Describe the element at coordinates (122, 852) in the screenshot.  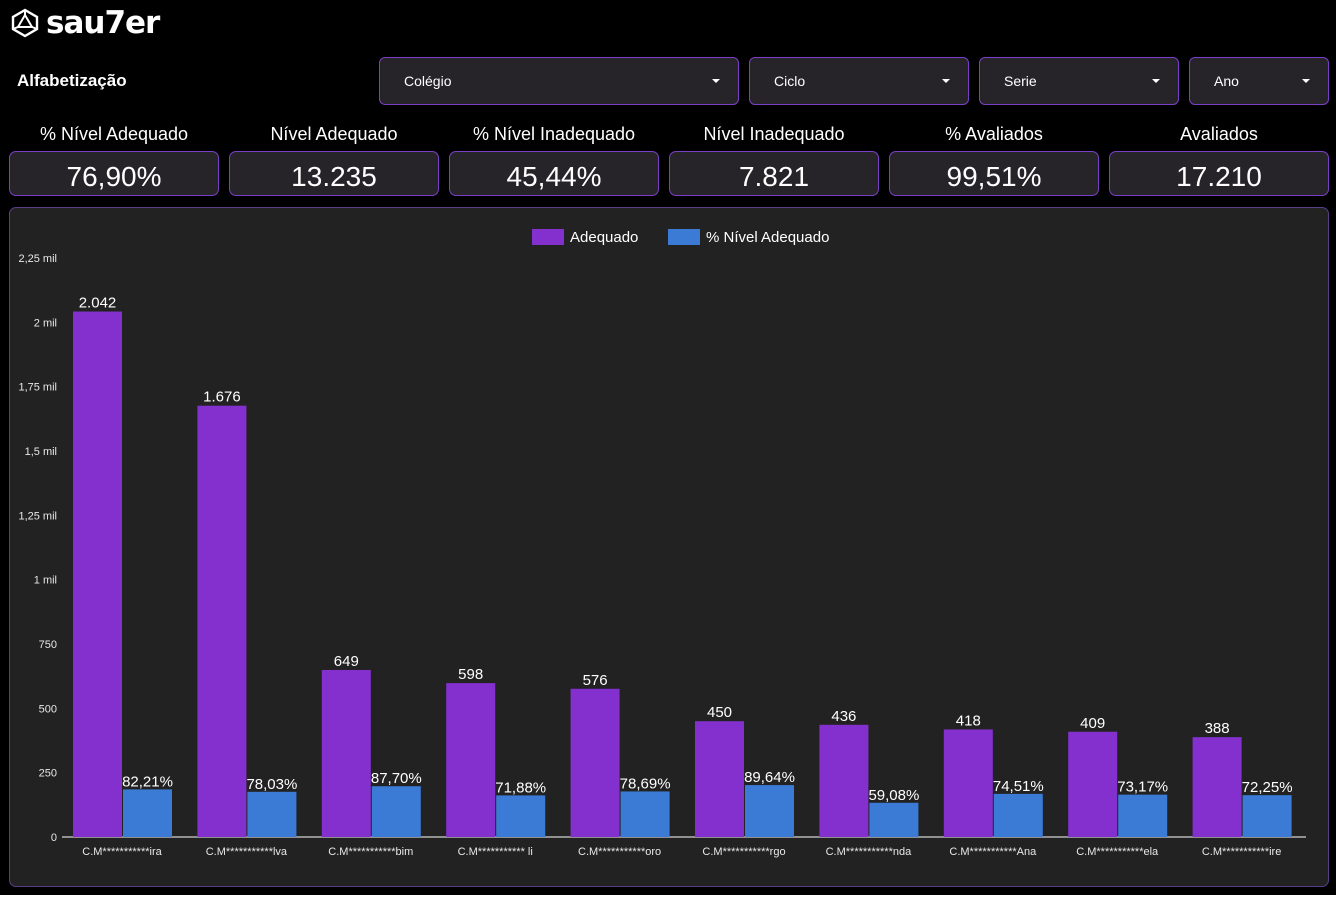
I see `x-tick-label: C.M***********ira` at that location.